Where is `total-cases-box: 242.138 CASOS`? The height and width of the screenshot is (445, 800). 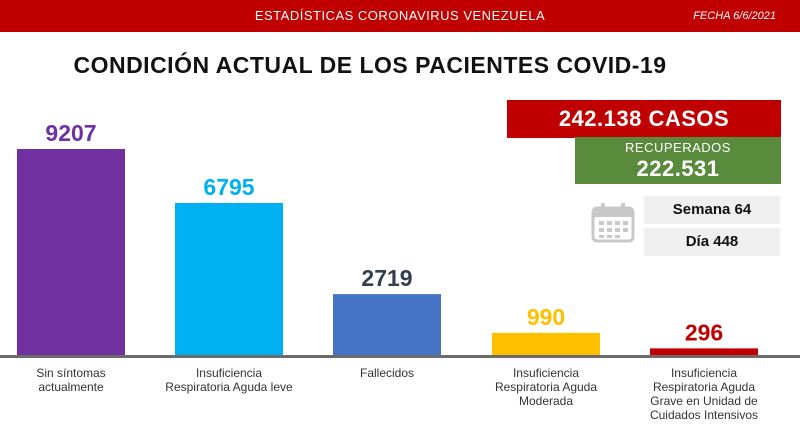
total-cases-box: 242.138 CASOS is located at coordinates (644, 119).